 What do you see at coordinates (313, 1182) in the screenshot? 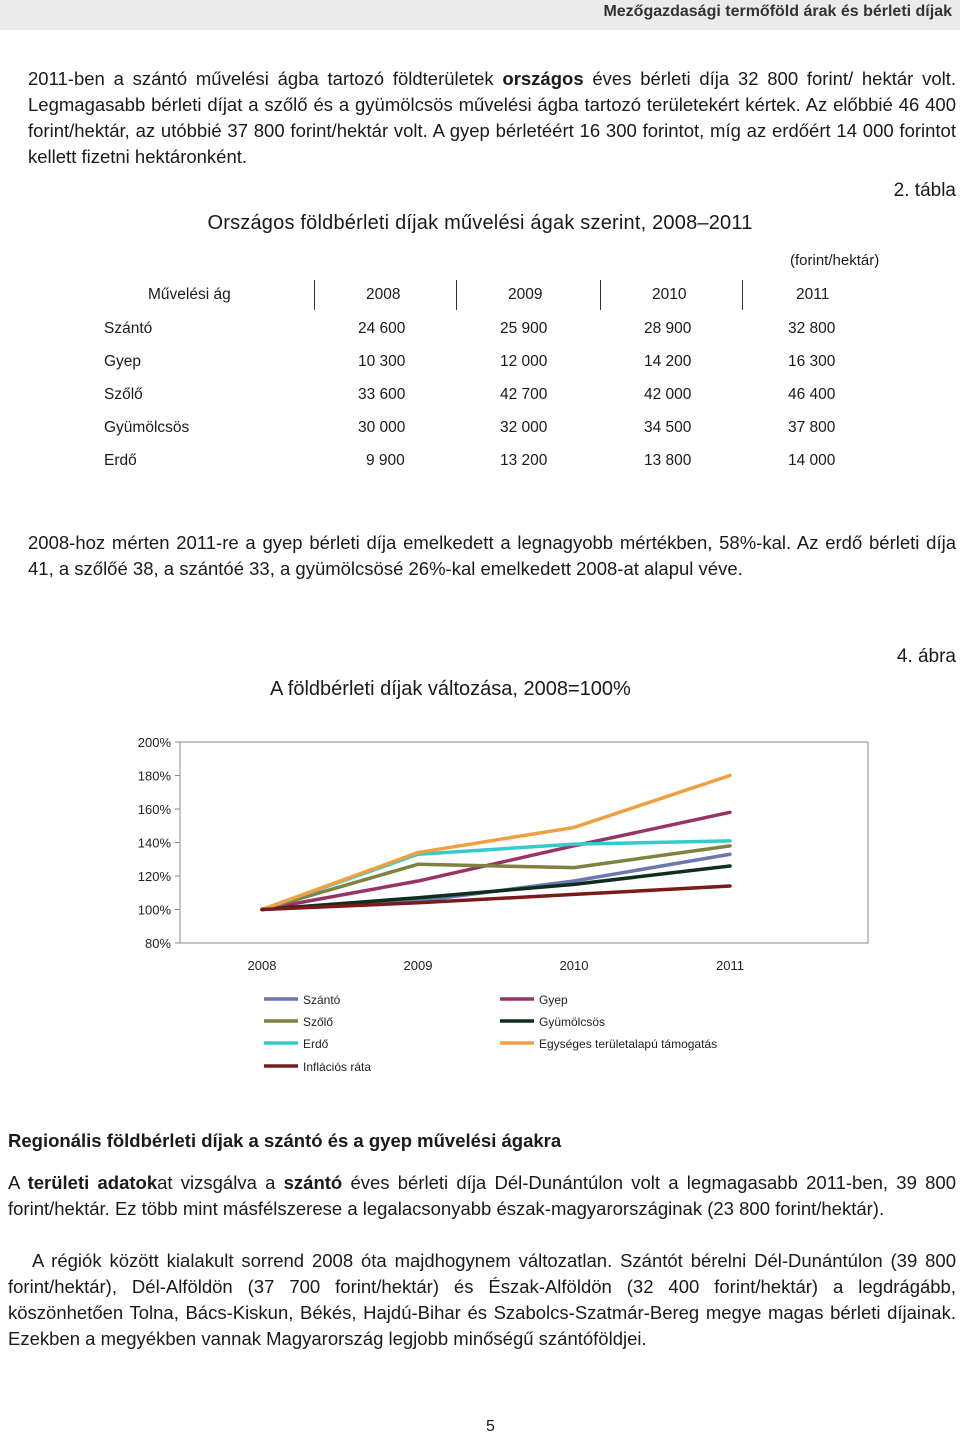
I see `body-bold: szántó` at bounding box center [313, 1182].